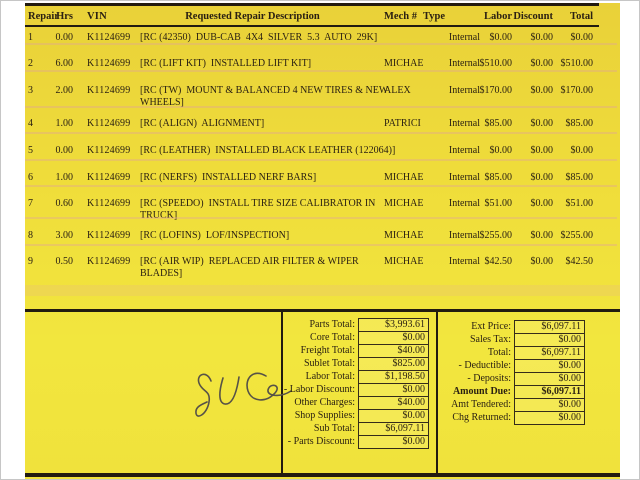  I want to click on totals-value-box: $3,993.61, so click(393, 325).